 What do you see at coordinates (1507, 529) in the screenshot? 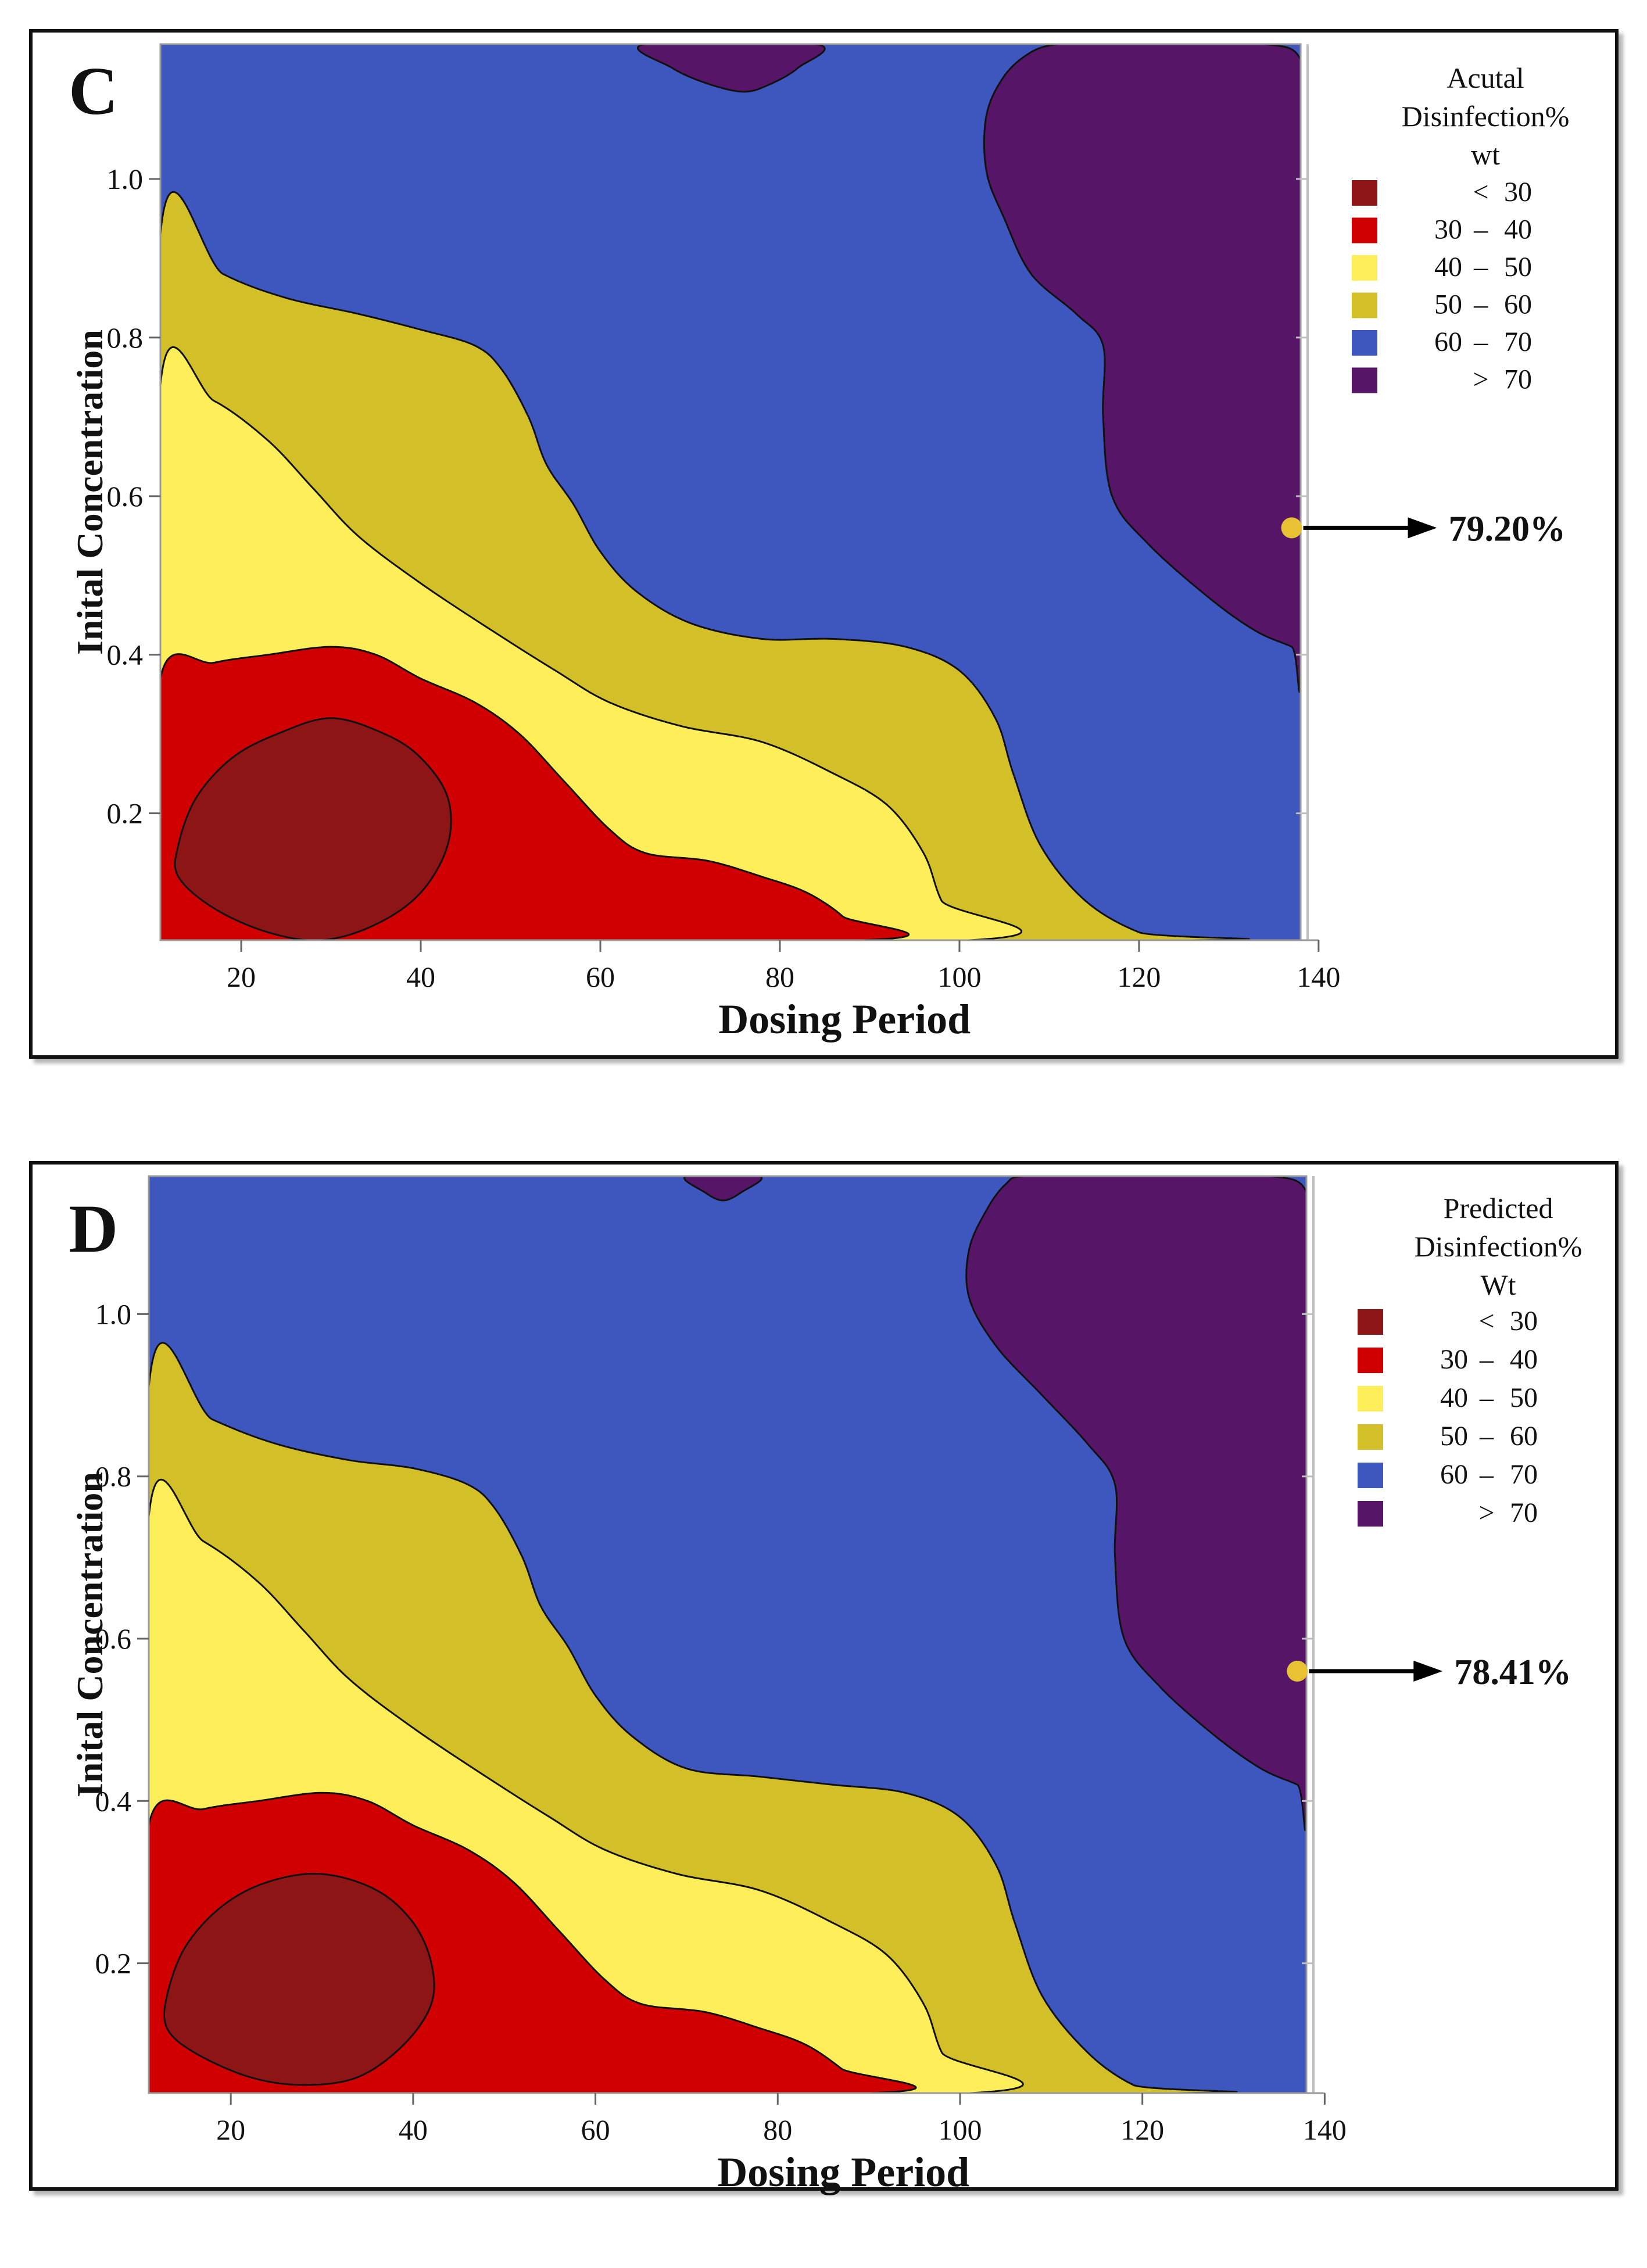
I see `optimum-value-label: 79.20%` at bounding box center [1507, 529].